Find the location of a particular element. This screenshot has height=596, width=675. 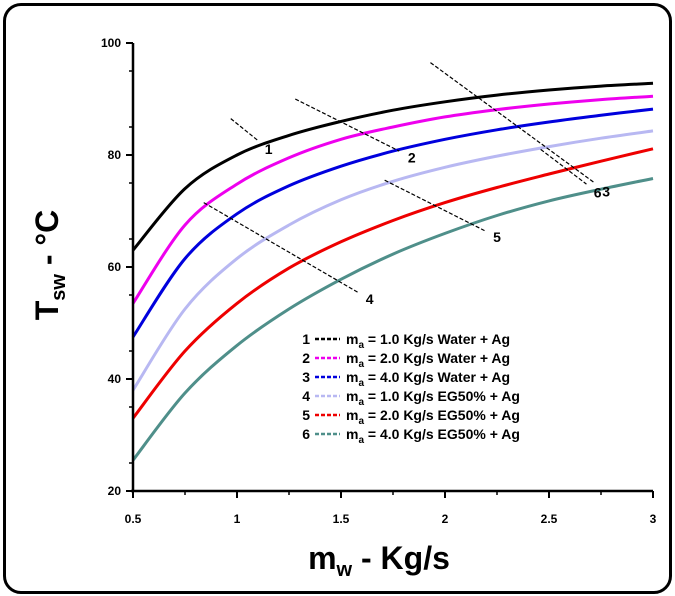

legend-item-3: 3 ma = 4.0 Kg/s Water + Ag is located at coordinates (406, 379).